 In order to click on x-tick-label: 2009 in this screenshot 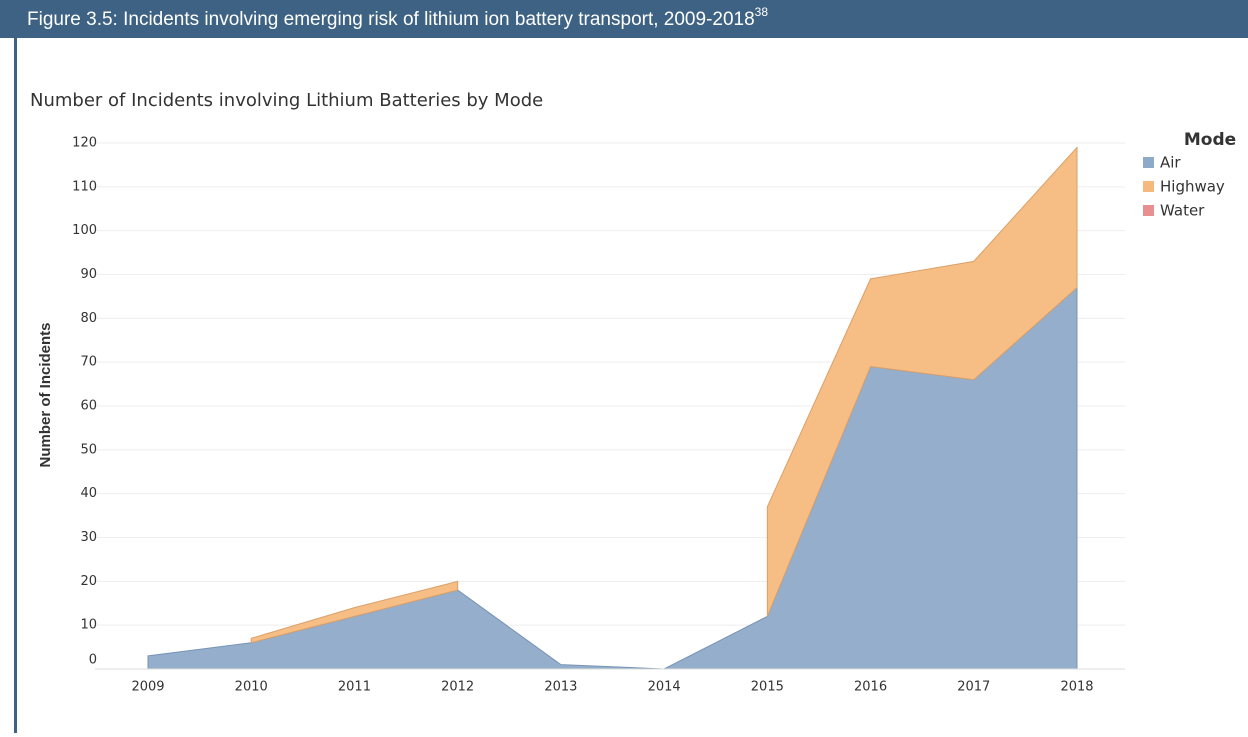, I will do `click(147, 687)`.